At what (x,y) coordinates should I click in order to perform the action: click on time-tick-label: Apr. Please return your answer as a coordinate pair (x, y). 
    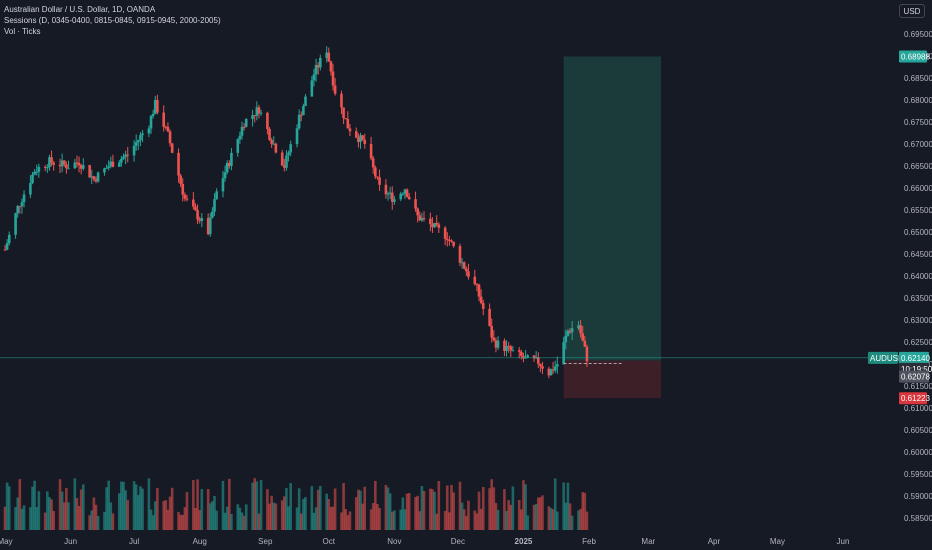
    Looking at the image, I should click on (714, 541).